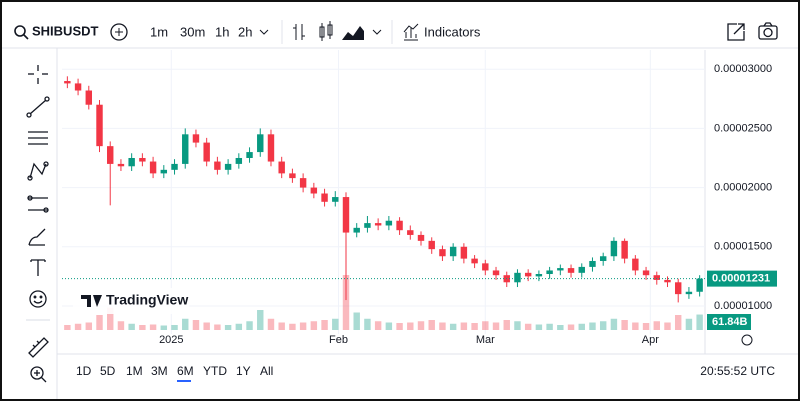  What do you see at coordinates (119, 32) in the screenshot?
I see `compare-button` at bounding box center [119, 32].